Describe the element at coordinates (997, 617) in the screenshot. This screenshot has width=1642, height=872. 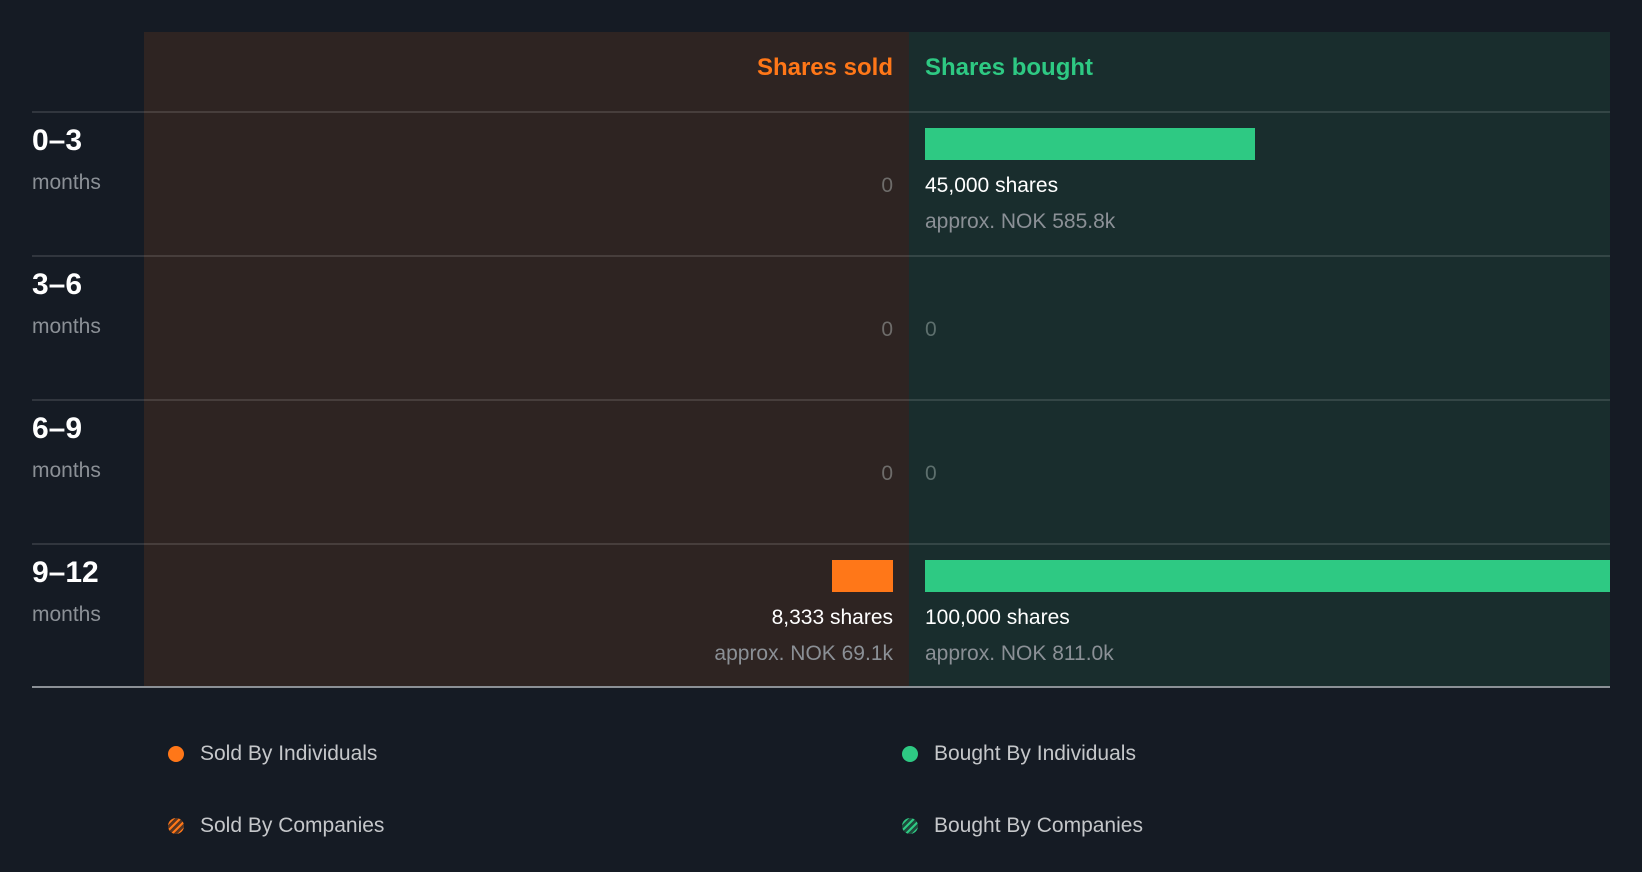
I see `bought-shares: 100,000 shares` at that location.